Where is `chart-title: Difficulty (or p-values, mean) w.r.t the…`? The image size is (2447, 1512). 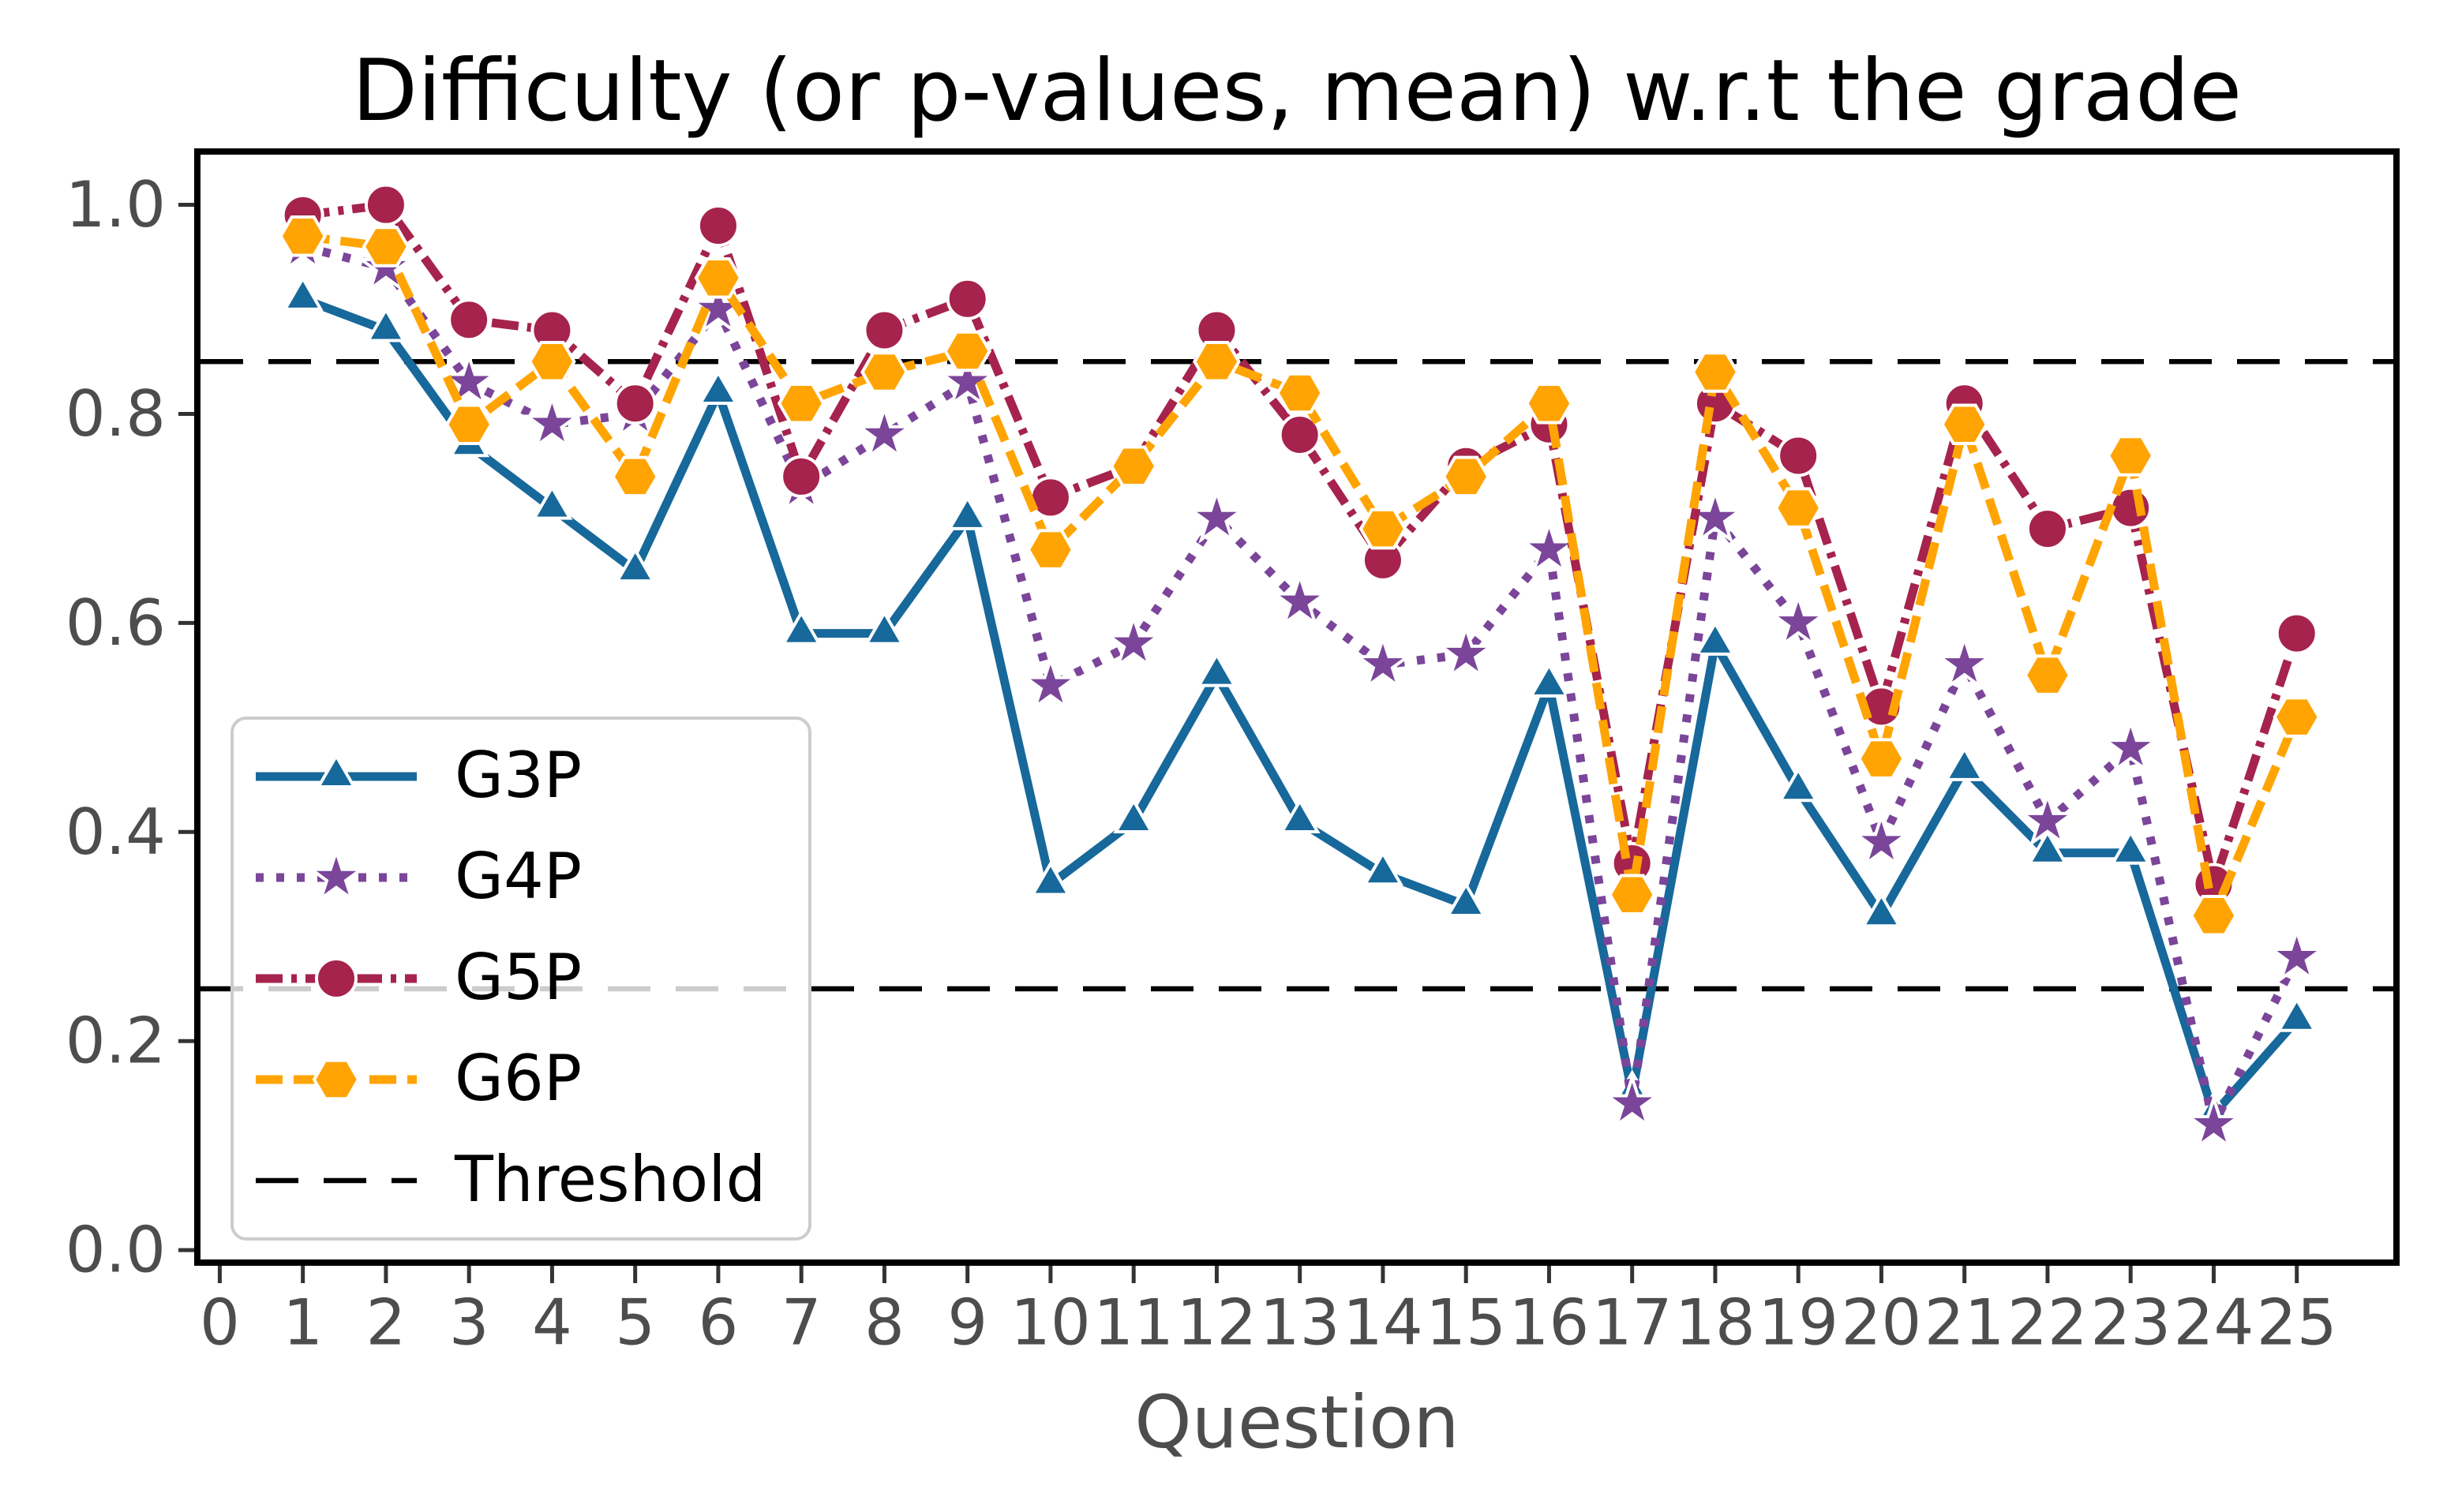
chart-title: Difficulty (or p-values, mean) w.r.t the… is located at coordinates (1297, 91).